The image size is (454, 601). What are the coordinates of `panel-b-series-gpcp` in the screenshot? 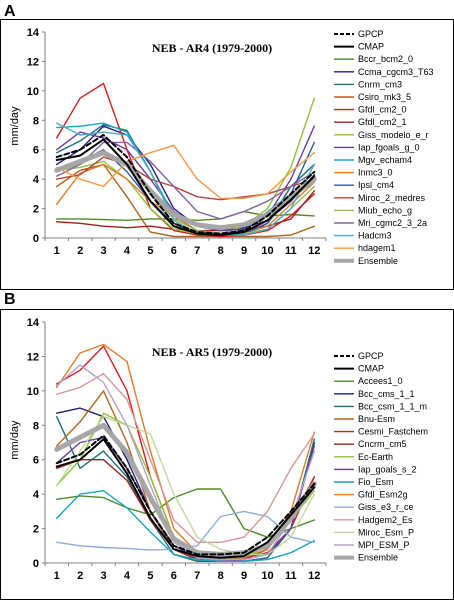 It's located at (185, 495).